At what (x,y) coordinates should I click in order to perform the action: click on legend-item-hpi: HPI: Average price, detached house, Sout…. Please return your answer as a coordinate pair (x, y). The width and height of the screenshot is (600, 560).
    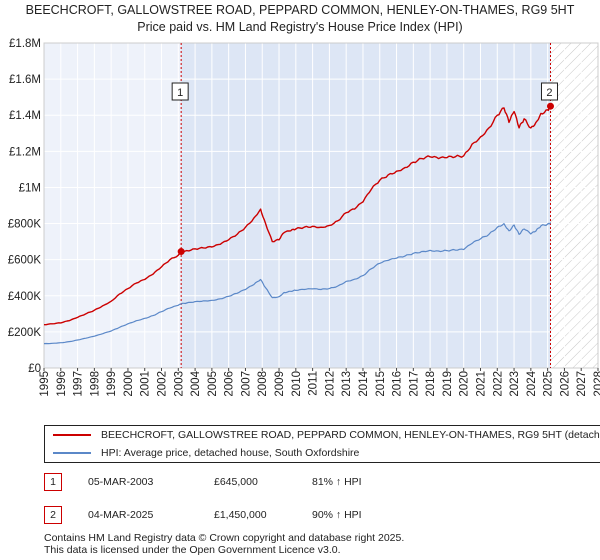
    Looking at the image, I should click on (202, 453).